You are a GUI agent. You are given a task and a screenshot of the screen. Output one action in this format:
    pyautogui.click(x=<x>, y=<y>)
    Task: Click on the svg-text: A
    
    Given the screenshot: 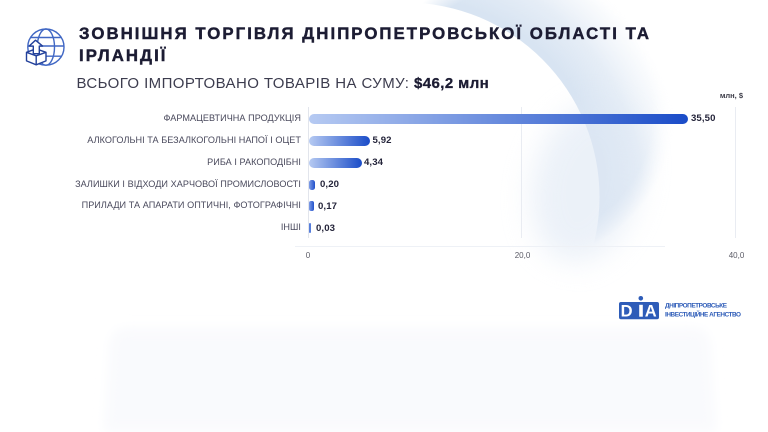 What is the action you would take?
    pyautogui.click(x=651, y=312)
    